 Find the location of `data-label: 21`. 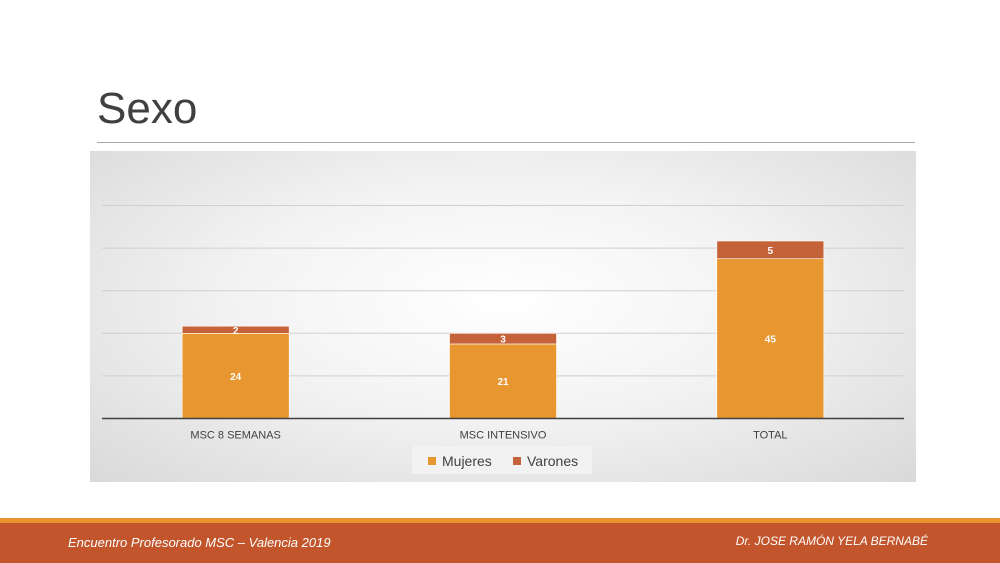

data-label: 21 is located at coordinates (503, 382).